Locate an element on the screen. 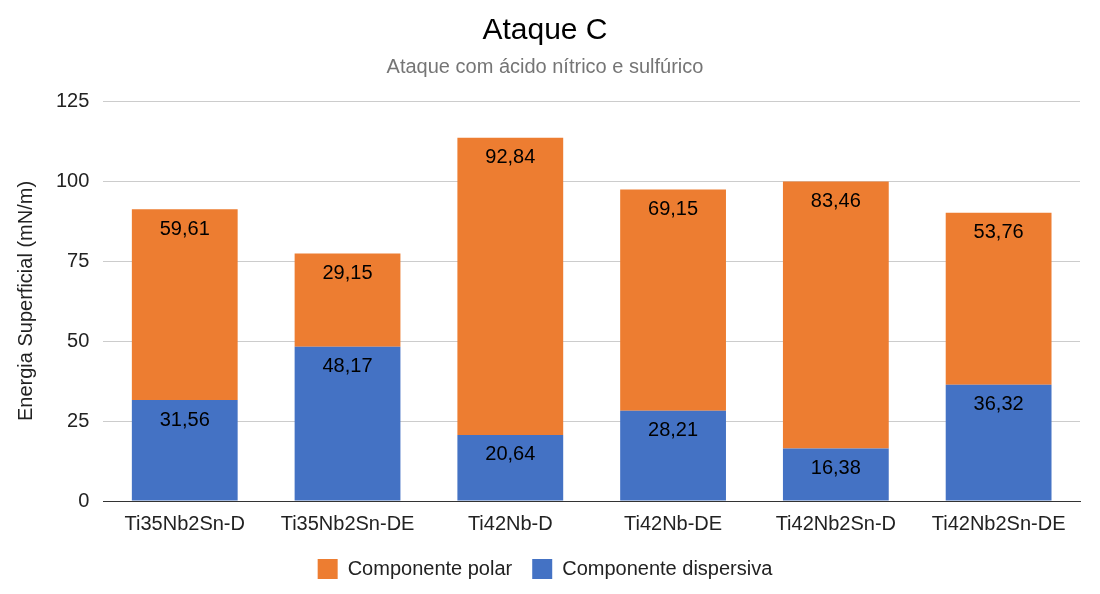 This screenshot has height=594, width=1100. data-label: 28,21 is located at coordinates (673, 429).